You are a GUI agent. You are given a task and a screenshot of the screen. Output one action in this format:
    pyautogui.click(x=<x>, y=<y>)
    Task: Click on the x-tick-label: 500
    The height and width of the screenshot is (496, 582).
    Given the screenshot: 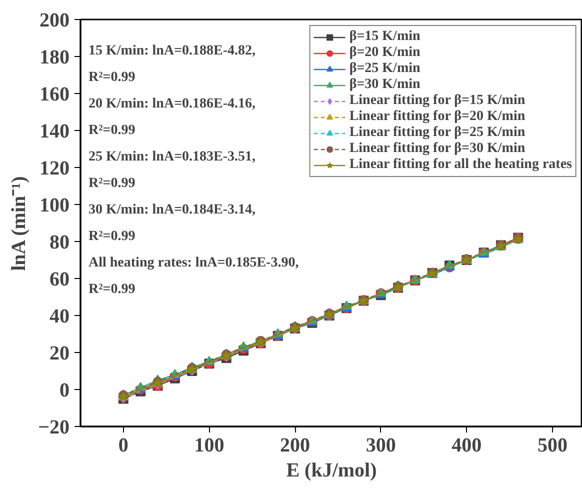 What is the action you would take?
    pyautogui.click(x=552, y=445)
    